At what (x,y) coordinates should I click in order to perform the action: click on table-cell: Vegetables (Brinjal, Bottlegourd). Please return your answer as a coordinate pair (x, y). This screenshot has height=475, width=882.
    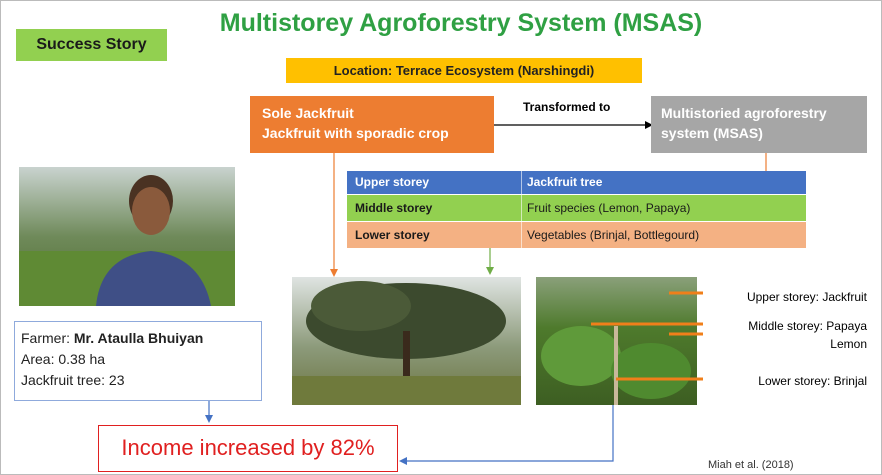
    Looking at the image, I should click on (613, 235).